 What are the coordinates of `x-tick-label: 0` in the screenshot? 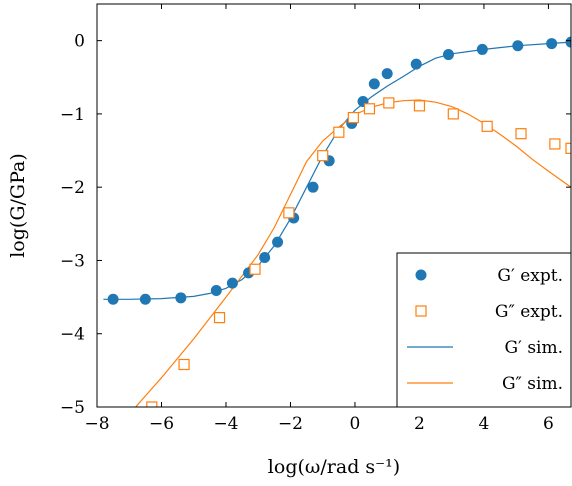 It's located at (355, 424).